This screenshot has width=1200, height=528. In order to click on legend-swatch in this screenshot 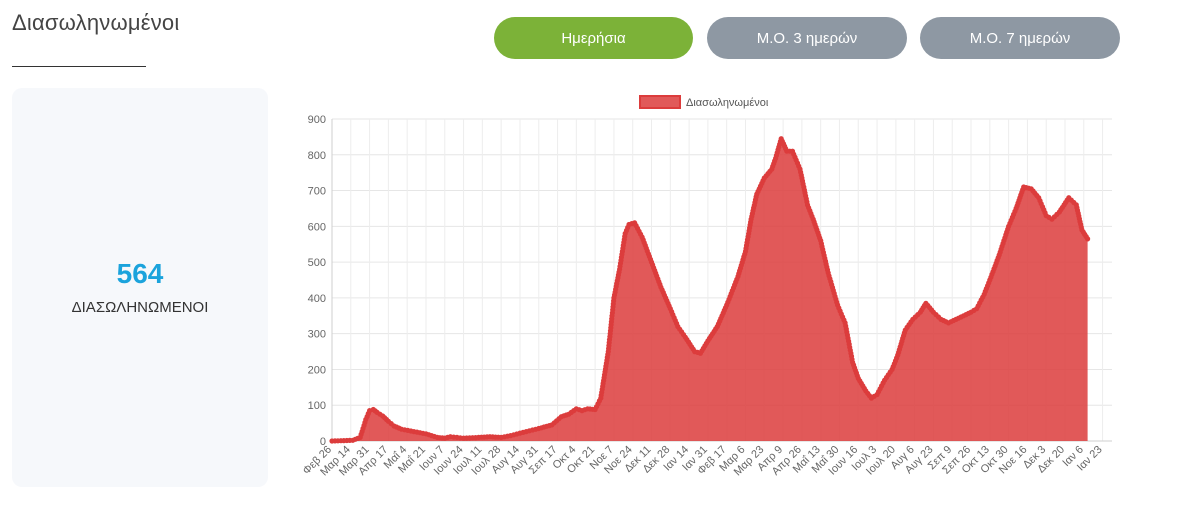, I will do `click(660, 102)`.